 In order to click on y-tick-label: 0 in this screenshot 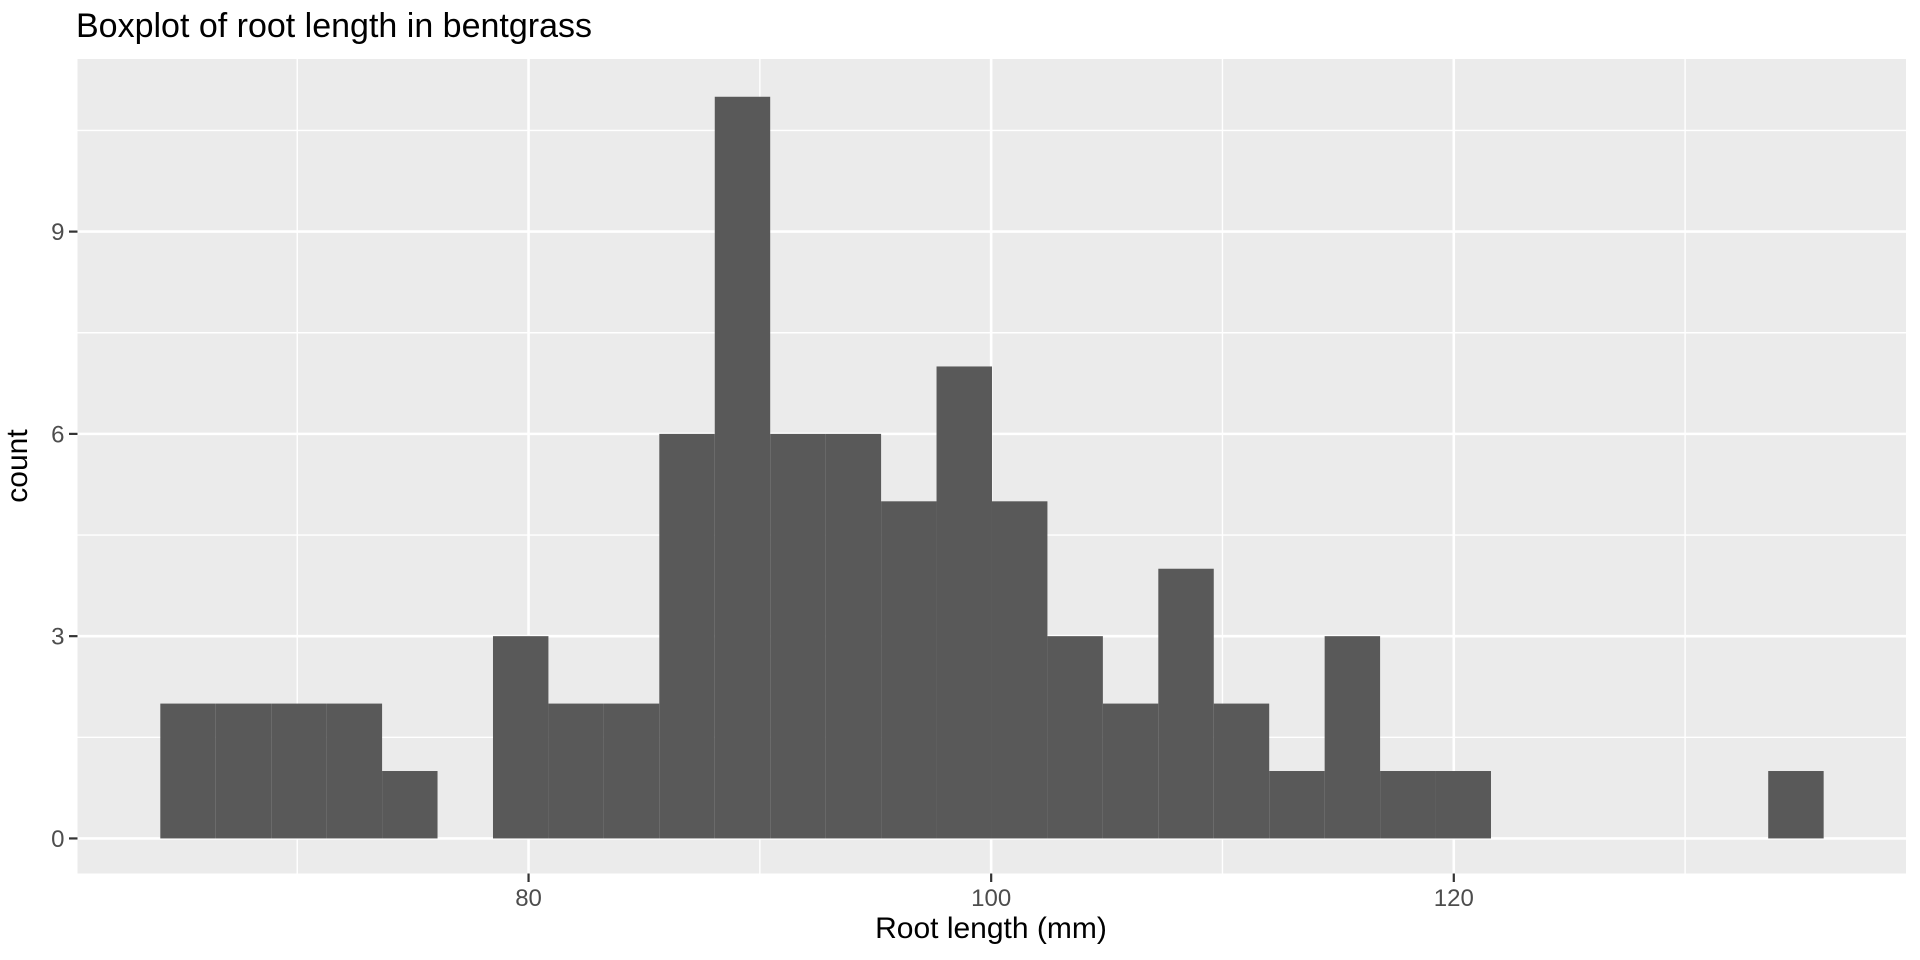, I will do `click(57, 839)`.